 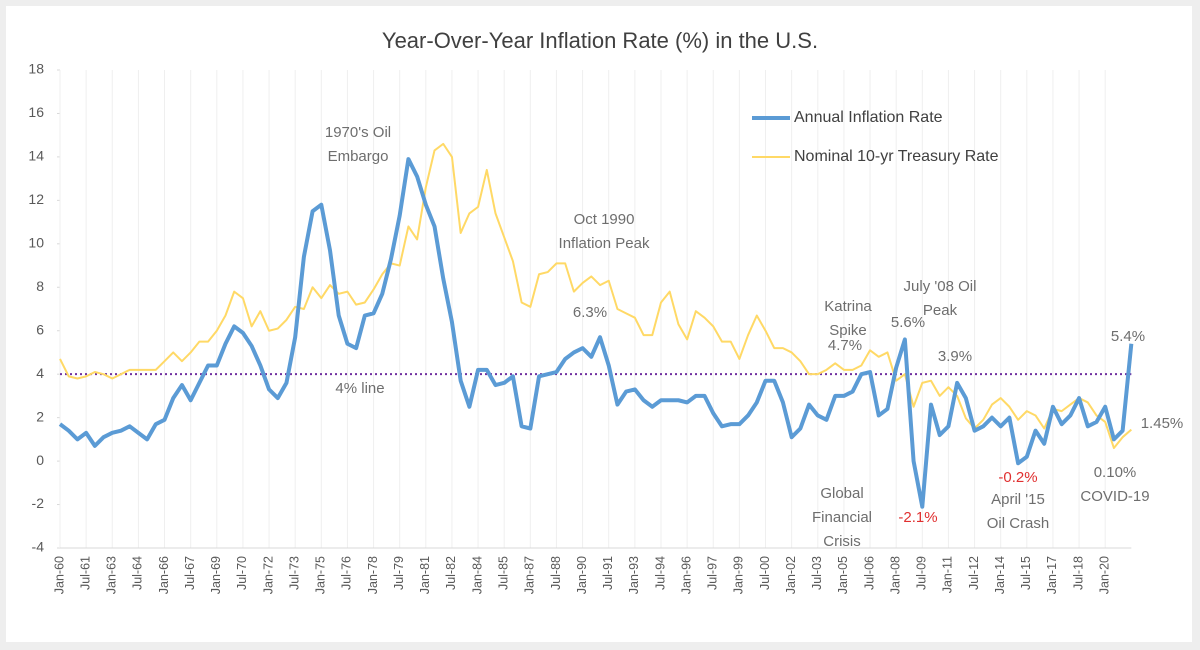 What do you see at coordinates (765, 573) in the screenshot?
I see `x-tick-label: Jul-00` at bounding box center [765, 573].